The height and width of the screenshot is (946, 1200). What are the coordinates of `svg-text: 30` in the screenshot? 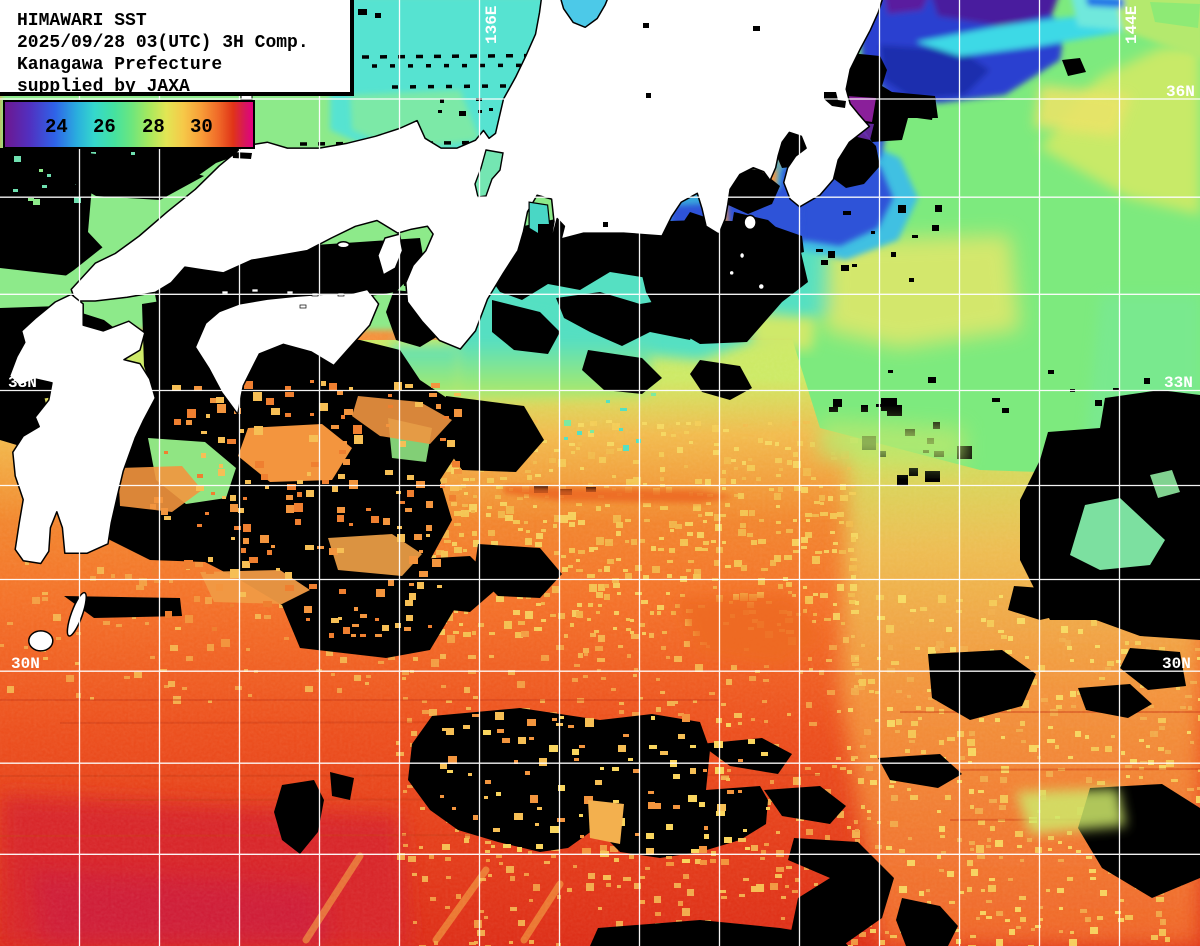 It's located at (201, 127).